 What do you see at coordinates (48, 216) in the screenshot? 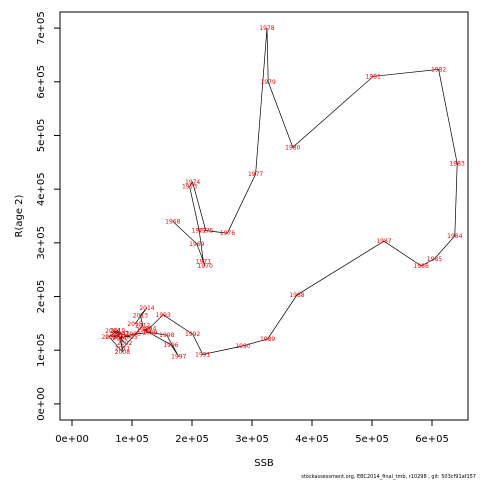
I see `y-axis-ticks: 0e+00 1e+05 2e+05 3e+05 4e+05 5e+05 6e+05 7e+05` at bounding box center [48, 216].